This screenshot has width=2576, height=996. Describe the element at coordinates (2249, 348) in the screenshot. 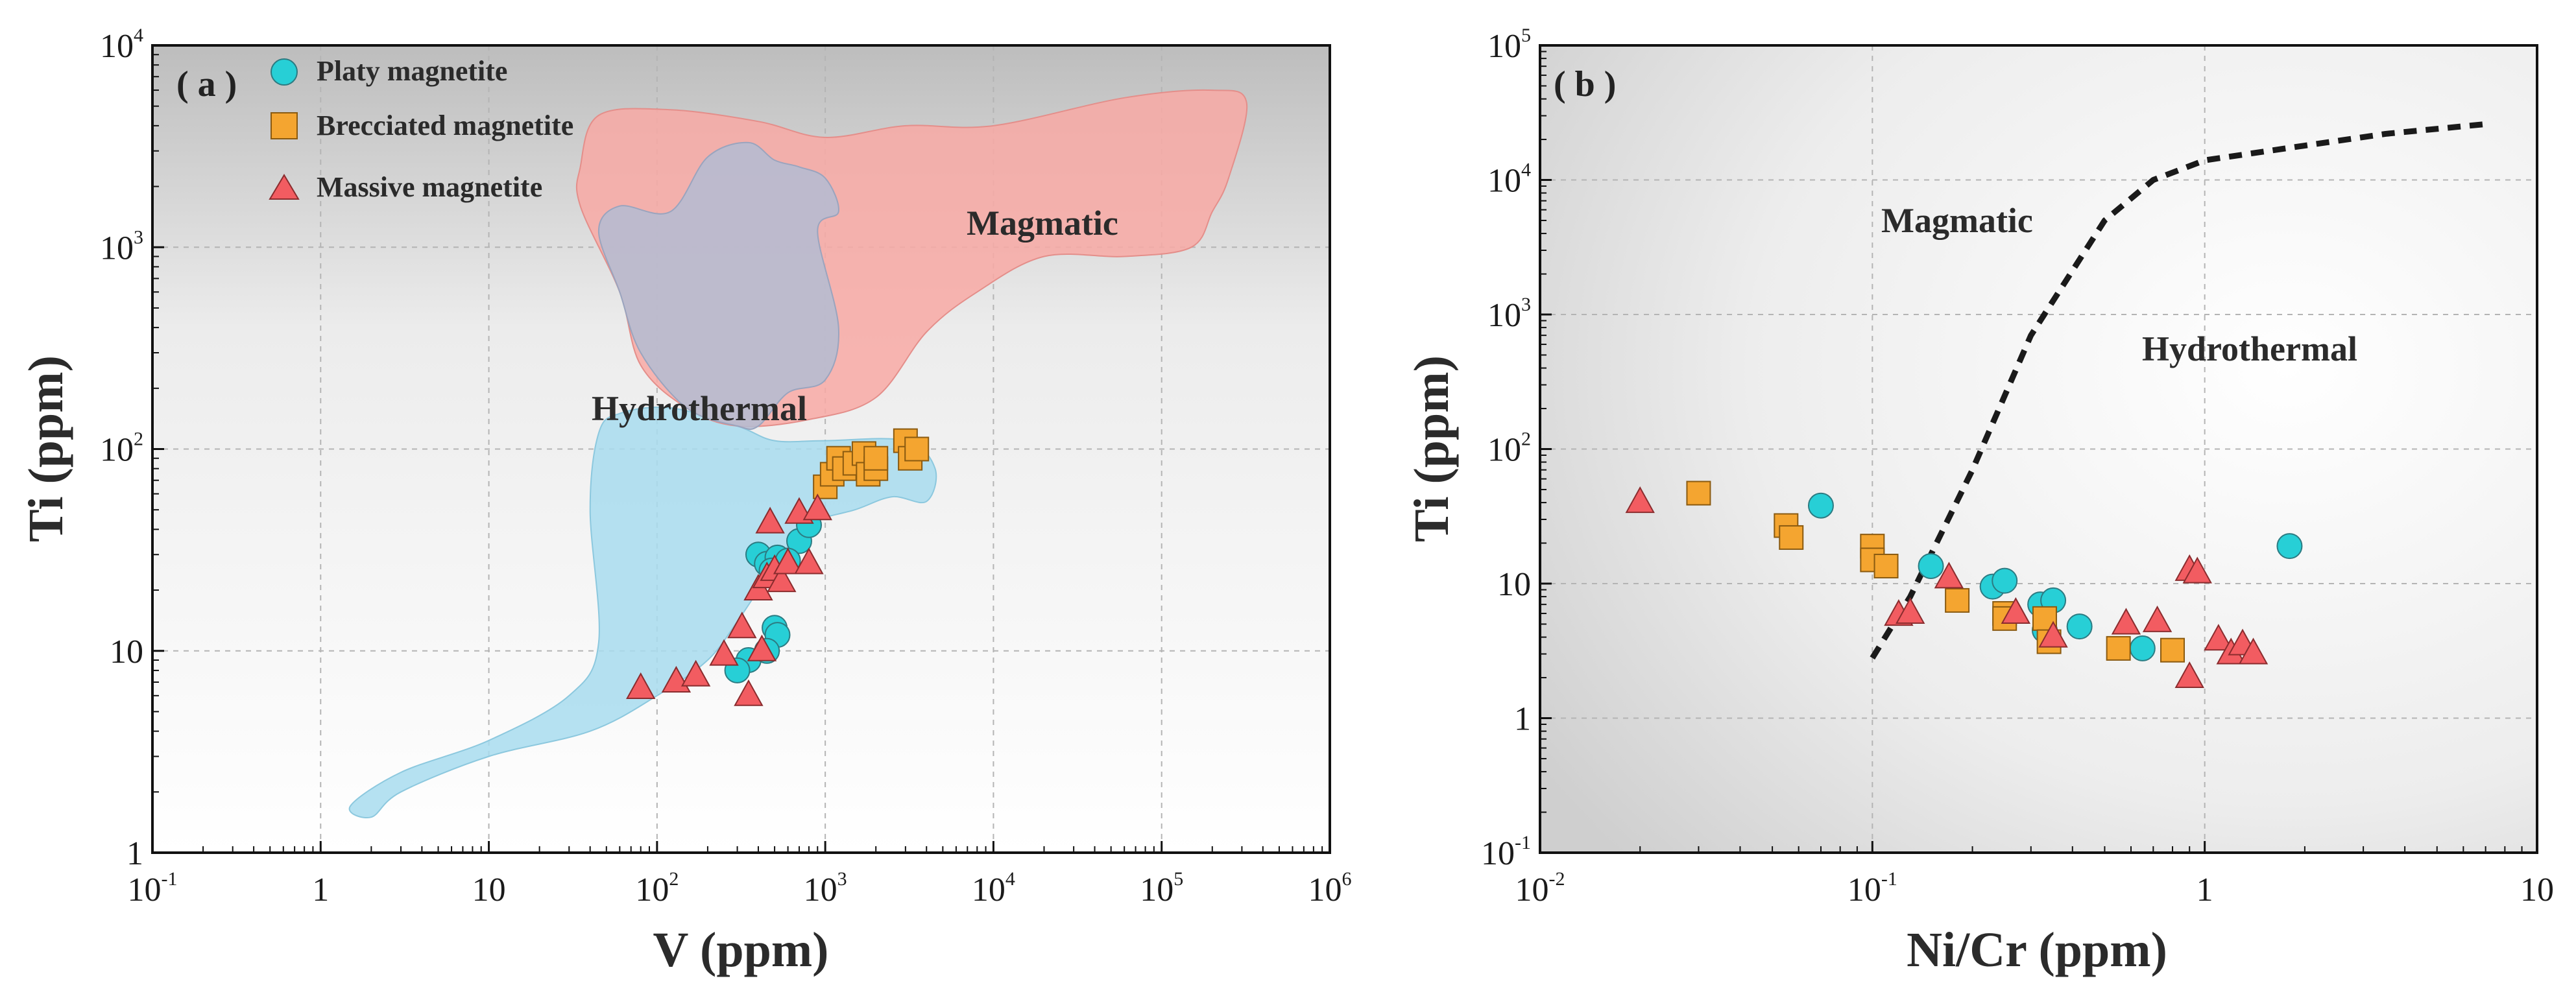

I see `panel-b-hydrothermal-label: Hydrothermal` at that location.